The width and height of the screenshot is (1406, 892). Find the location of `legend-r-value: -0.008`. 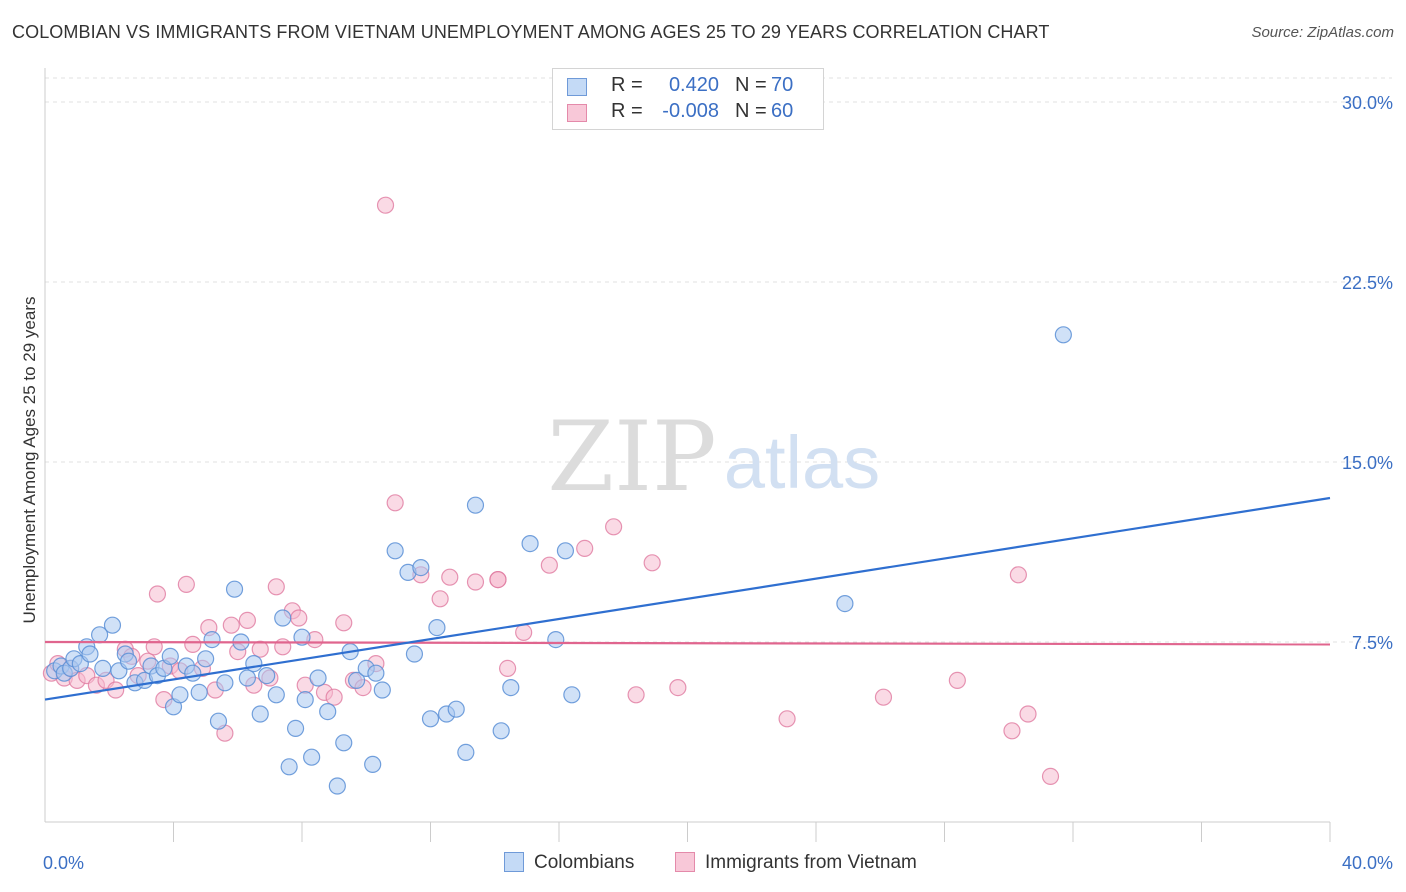

legend-r-value: -0.008 is located at coordinates (690, 111).